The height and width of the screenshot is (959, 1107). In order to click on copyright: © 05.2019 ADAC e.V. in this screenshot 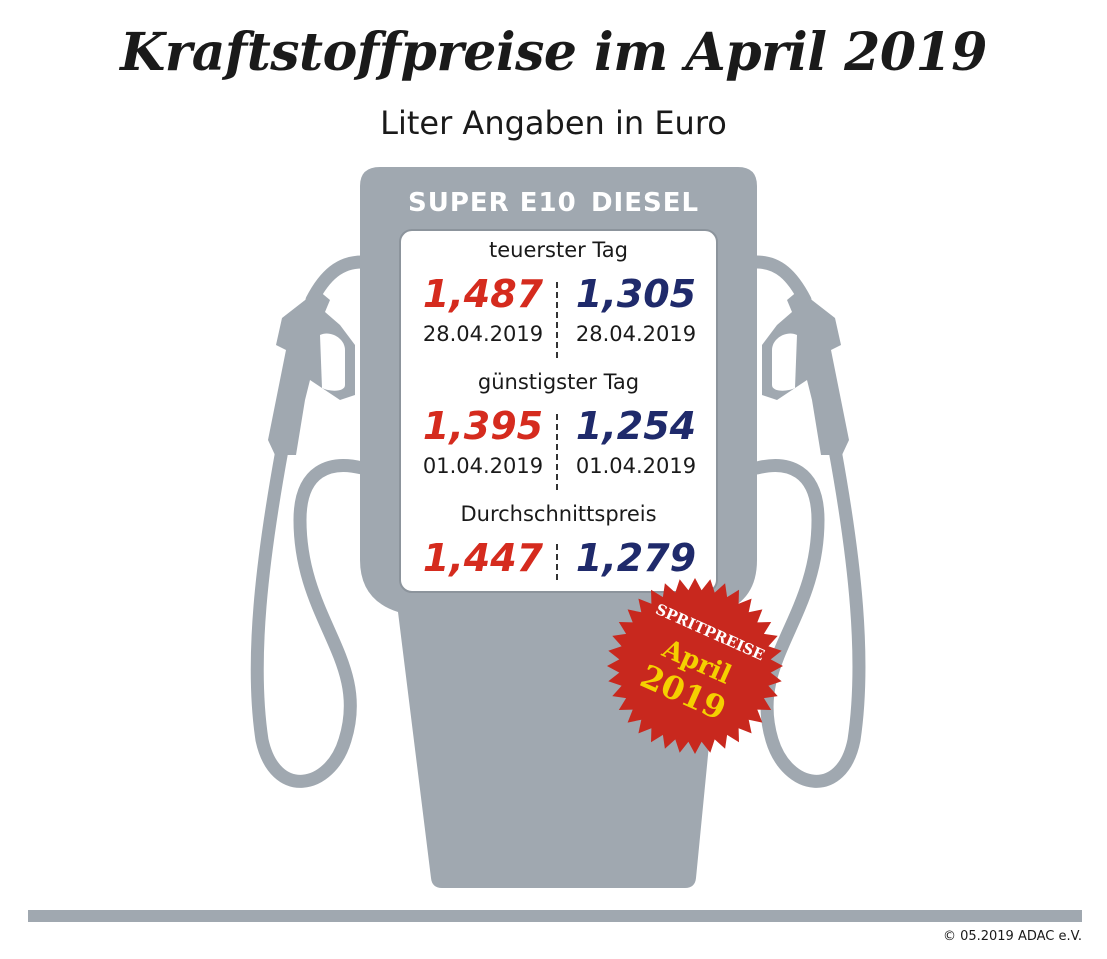, I will do `click(1012, 936)`.